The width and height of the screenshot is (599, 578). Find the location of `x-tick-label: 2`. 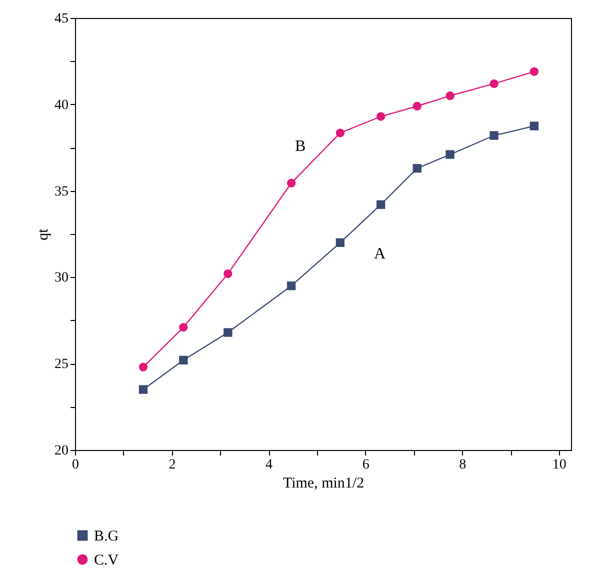

x-tick-label: 2 is located at coordinates (172, 465).